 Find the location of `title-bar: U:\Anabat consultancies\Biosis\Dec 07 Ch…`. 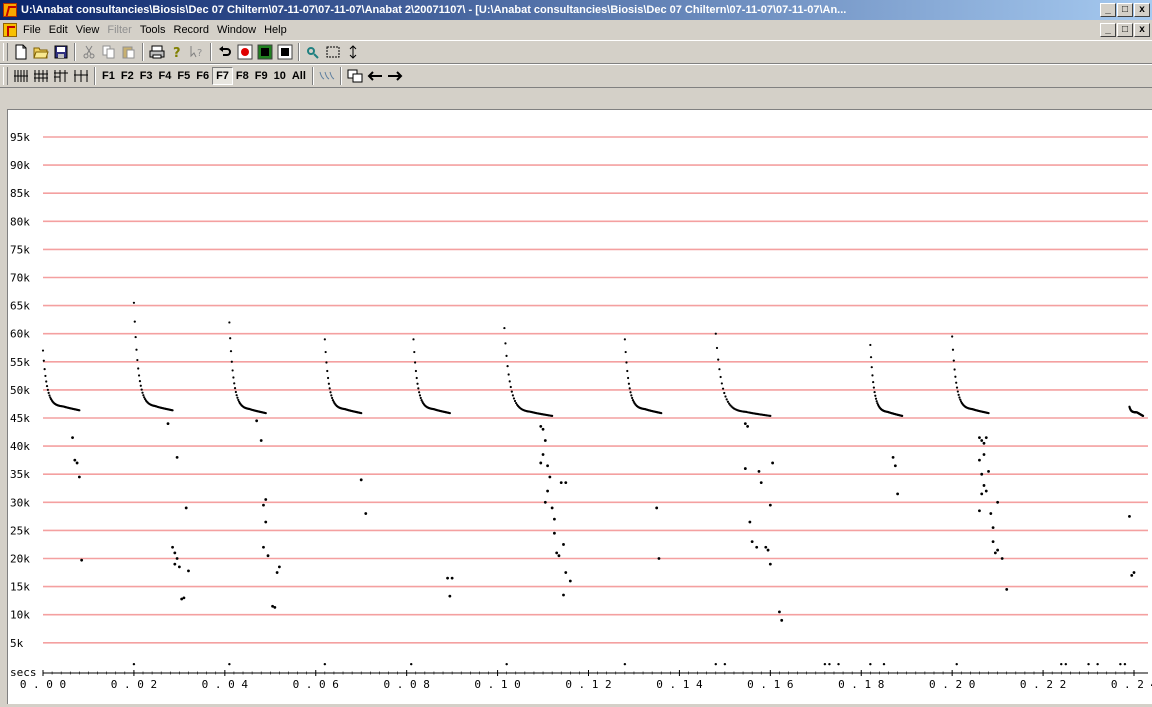

title-bar: U:\Anabat consultancies\Biosis\Dec 07 Ch… is located at coordinates (576, 10).